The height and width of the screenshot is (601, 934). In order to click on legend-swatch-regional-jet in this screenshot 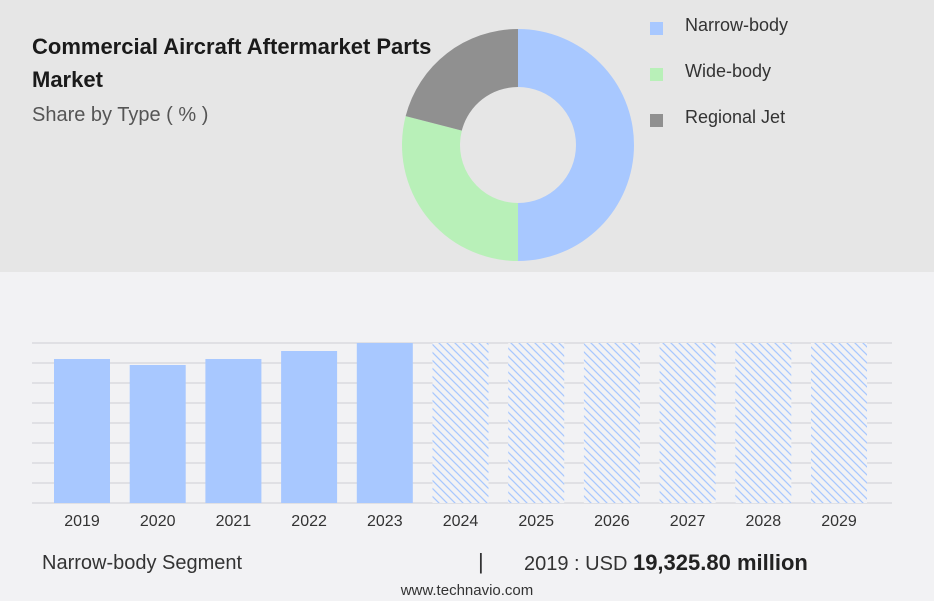, I will do `click(656, 120)`.